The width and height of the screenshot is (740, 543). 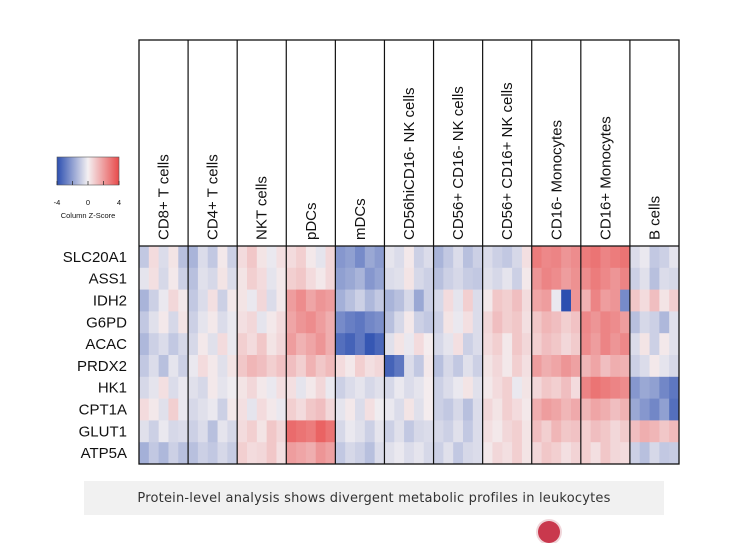 What do you see at coordinates (119, 202) in the screenshot?
I see `legend-tick-label: 4` at bounding box center [119, 202].